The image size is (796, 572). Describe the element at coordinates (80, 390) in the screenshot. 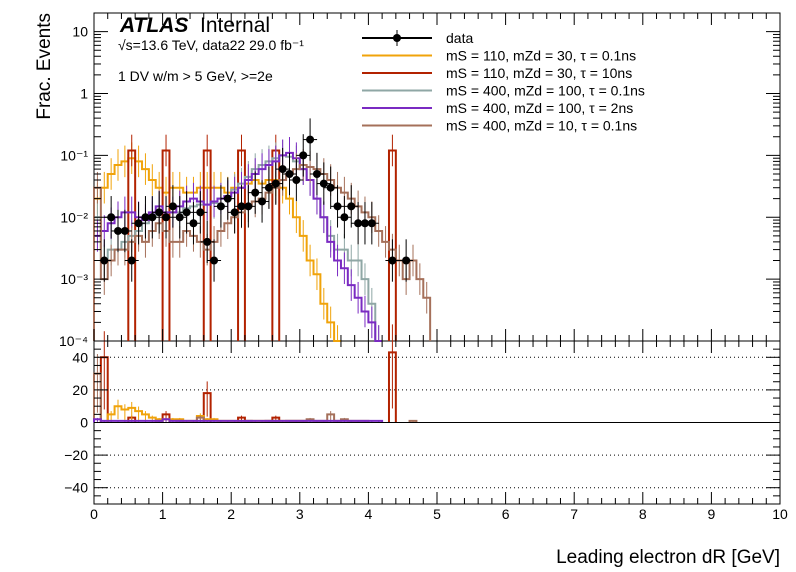

I see `ratio-tick-label: 20` at that location.